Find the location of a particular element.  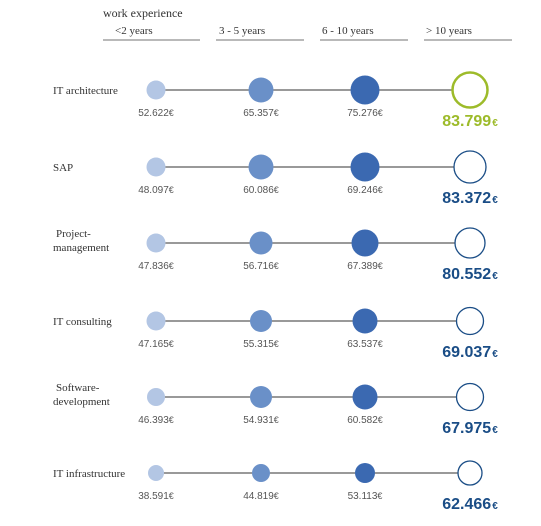

data-label: 44.819€ is located at coordinates (261, 496).